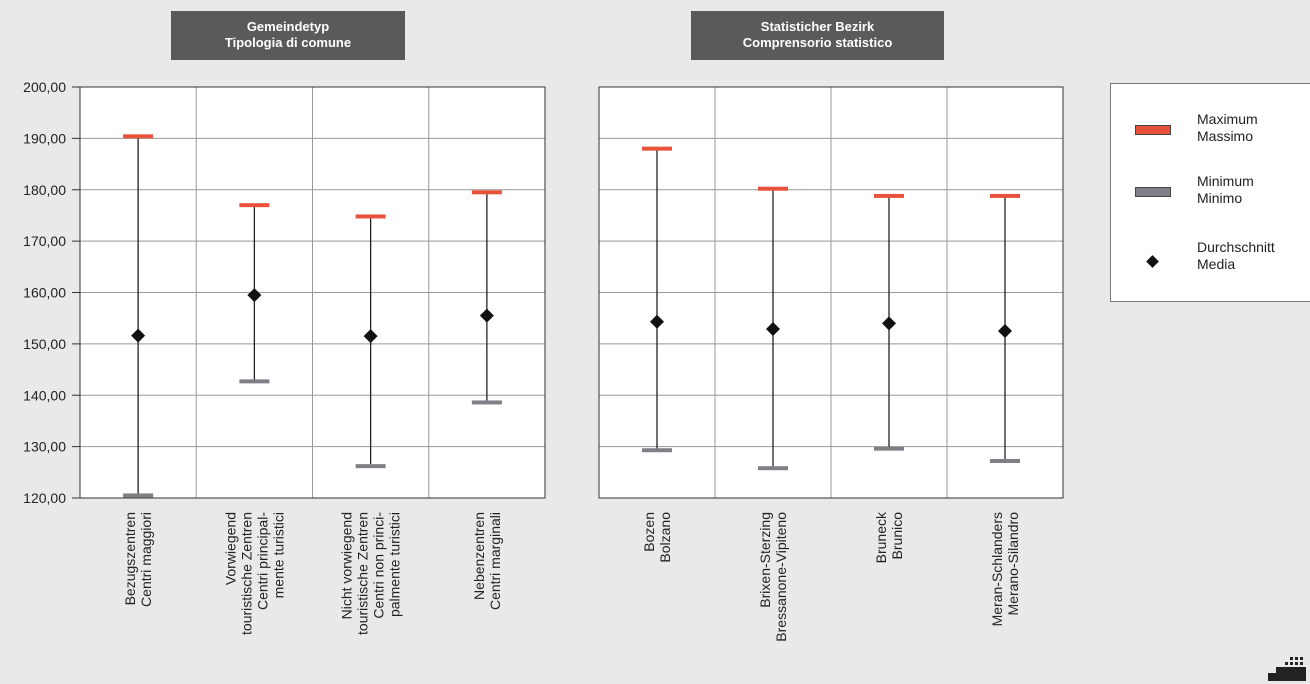 The height and width of the screenshot is (684, 1310). I want to click on category-label: BozenBolzano, so click(657, 537).